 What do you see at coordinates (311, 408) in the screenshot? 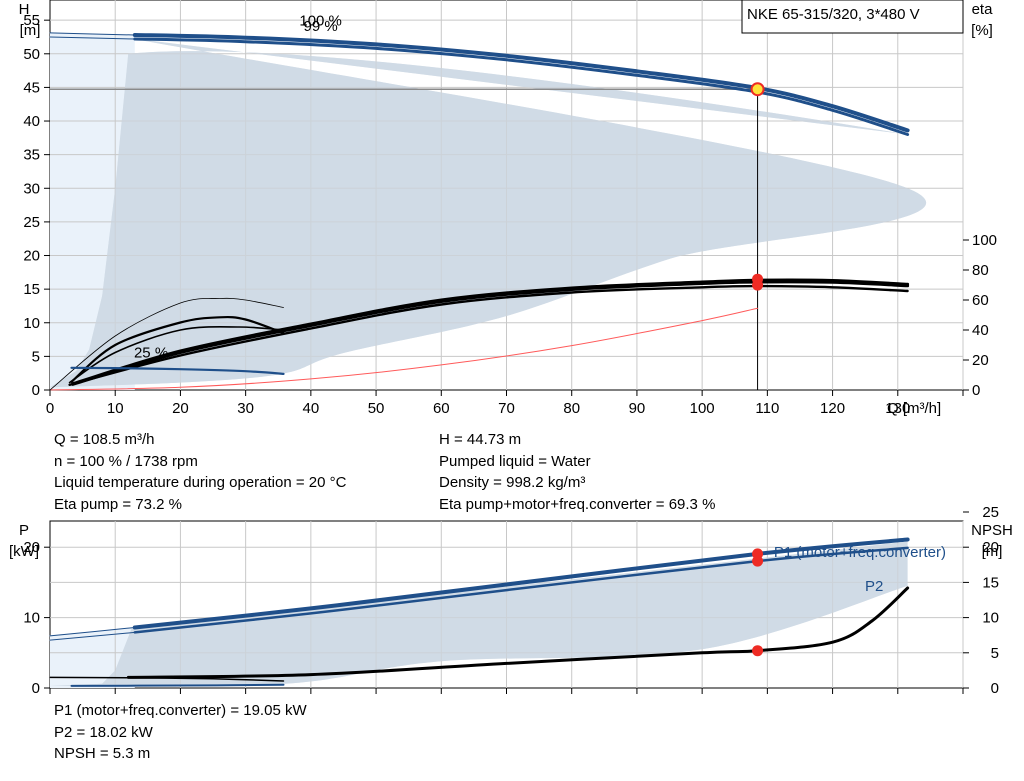
I see `x-tick-label-40: 40` at bounding box center [311, 408].